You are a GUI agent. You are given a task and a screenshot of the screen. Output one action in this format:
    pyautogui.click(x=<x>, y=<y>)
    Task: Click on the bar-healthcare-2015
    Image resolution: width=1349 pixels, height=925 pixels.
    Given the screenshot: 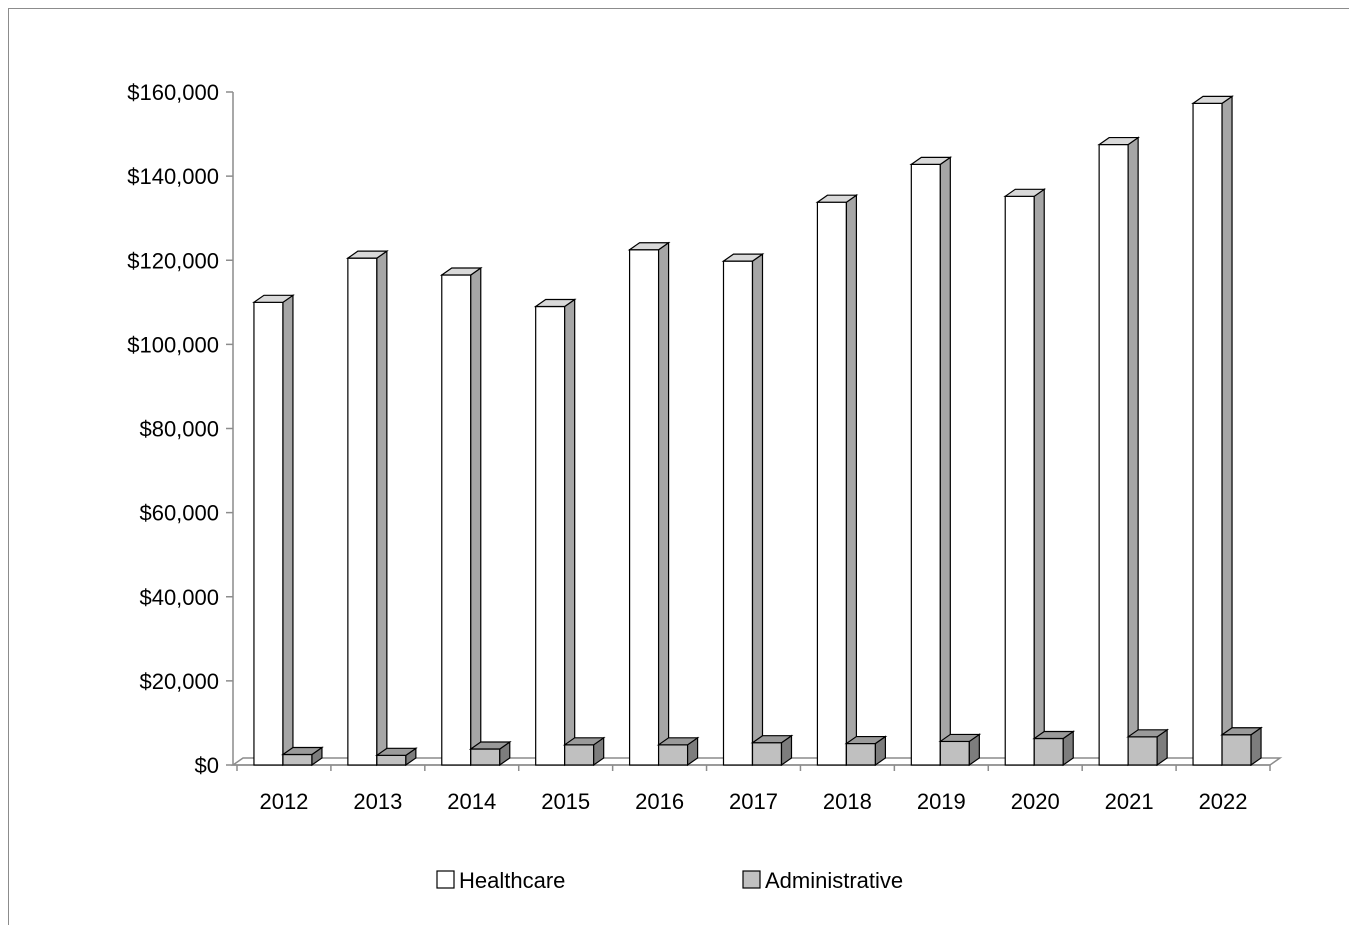 What is the action you would take?
    pyautogui.click(x=555, y=532)
    